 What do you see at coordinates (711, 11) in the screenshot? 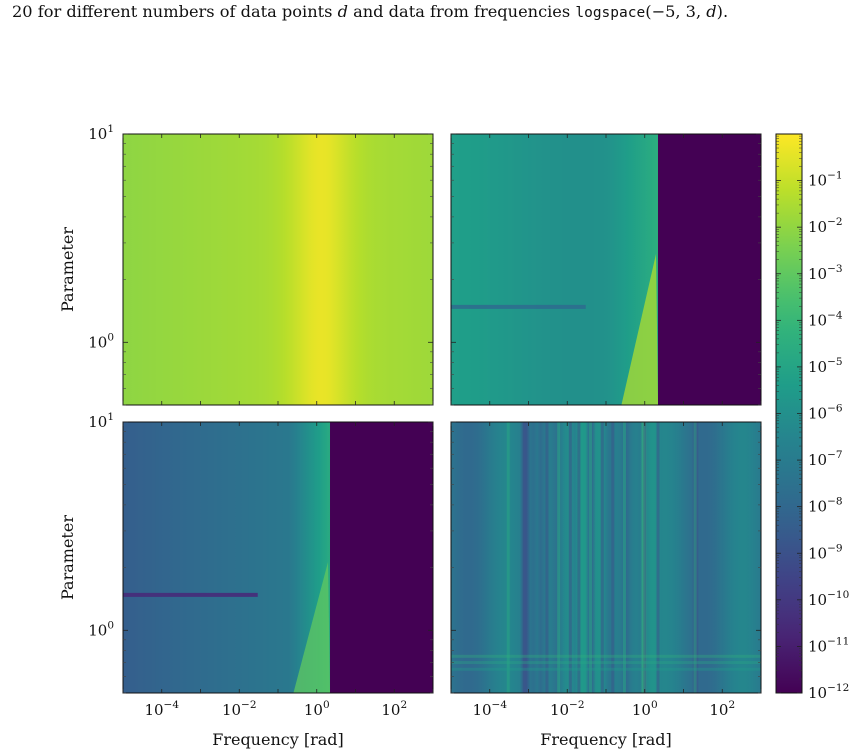
I see `caption-args-var: d` at bounding box center [711, 11].